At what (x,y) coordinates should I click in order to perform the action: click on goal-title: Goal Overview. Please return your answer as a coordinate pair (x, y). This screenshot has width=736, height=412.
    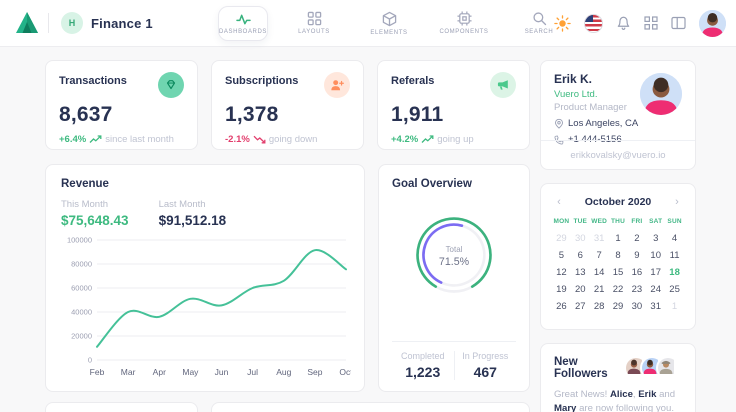
    Looking at the image, I should click on (432, 184).